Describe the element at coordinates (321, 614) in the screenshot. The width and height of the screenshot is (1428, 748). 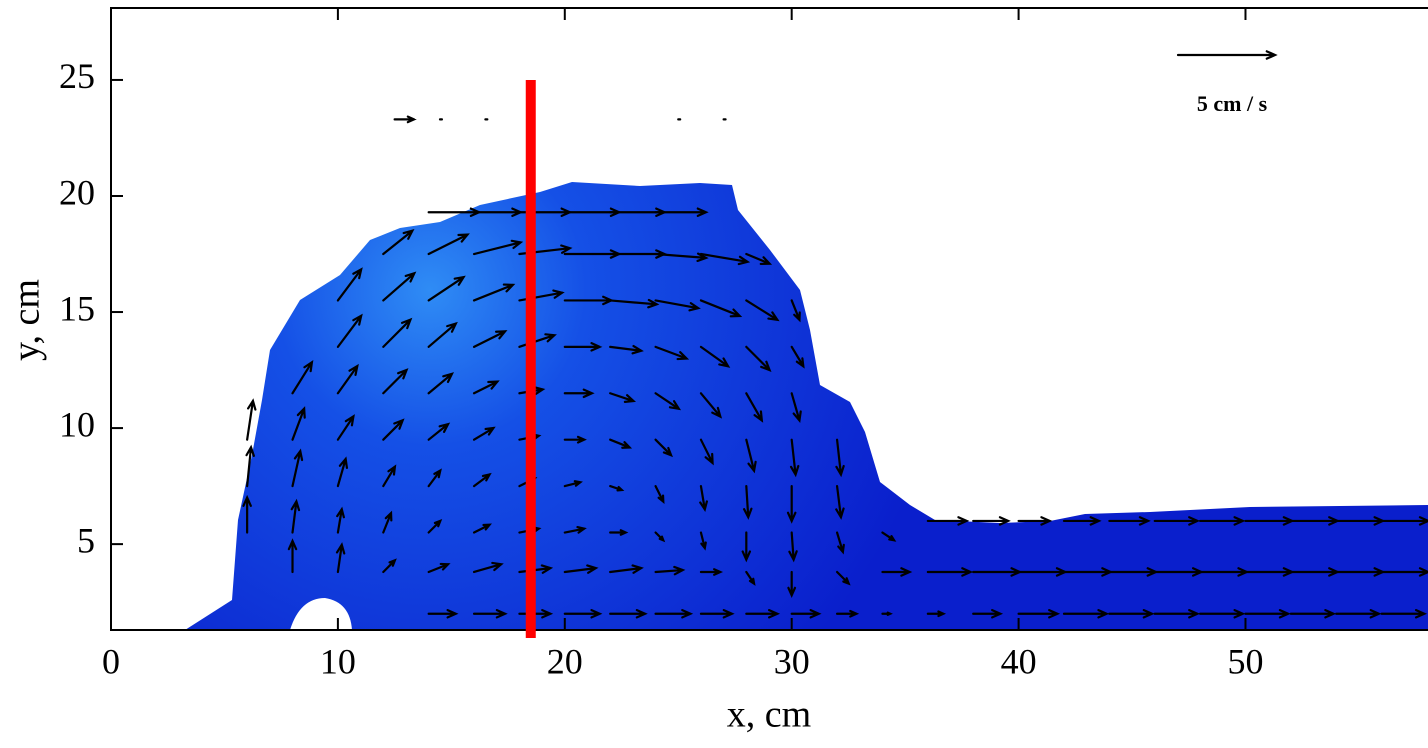
I see `flow-gap` at that location.